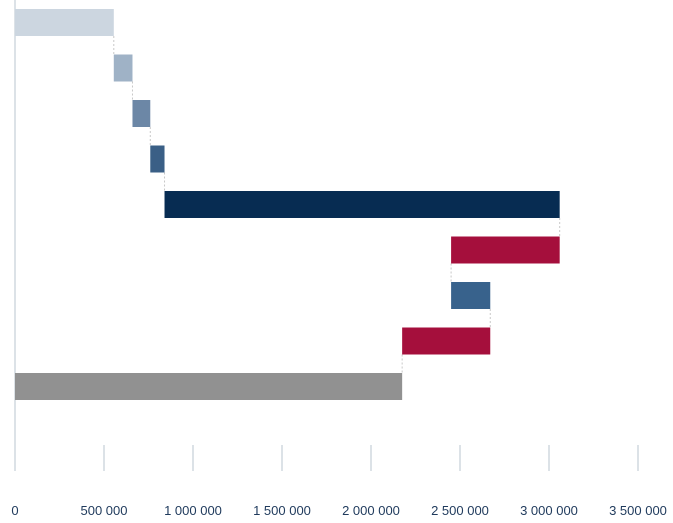  I want to click on x-tick-label-3: 1 500 000, so click(282, 510).